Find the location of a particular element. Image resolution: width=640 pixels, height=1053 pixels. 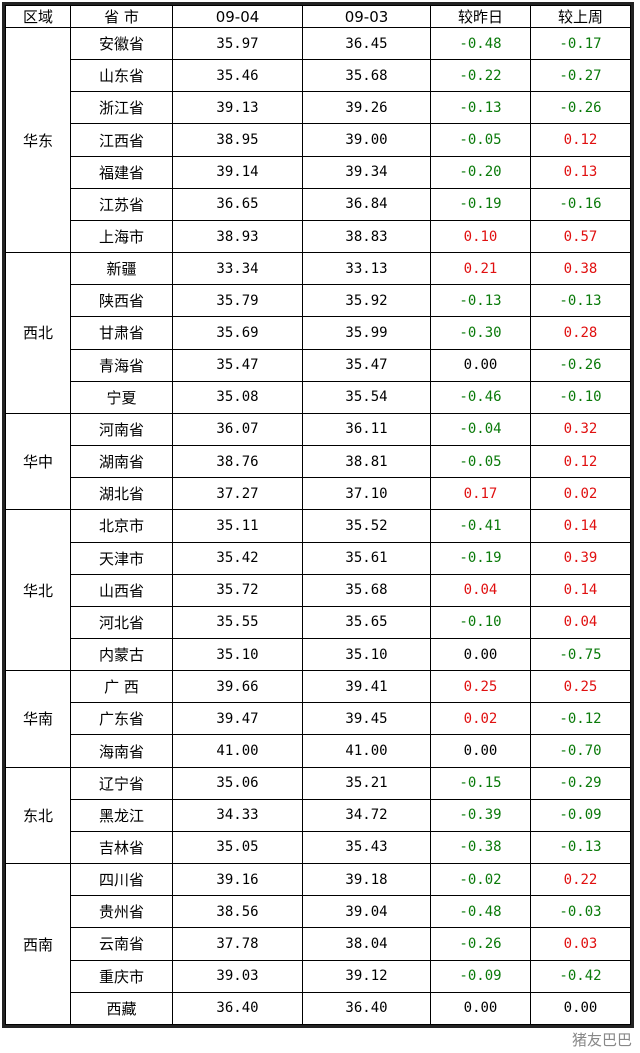

price-yesterday-cell: 39.18 is located at coordinates (366, 880).